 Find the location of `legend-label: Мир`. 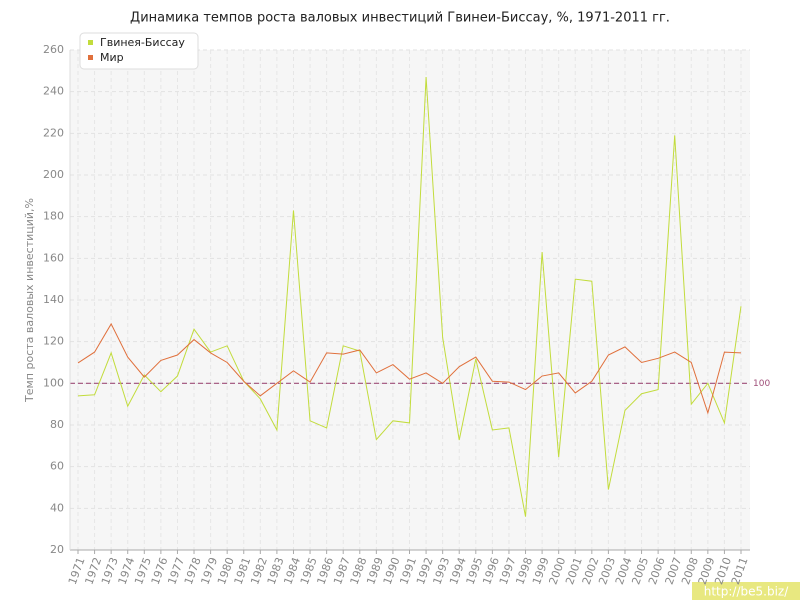

legend-label: Мир is located at coordinates (112, 57).